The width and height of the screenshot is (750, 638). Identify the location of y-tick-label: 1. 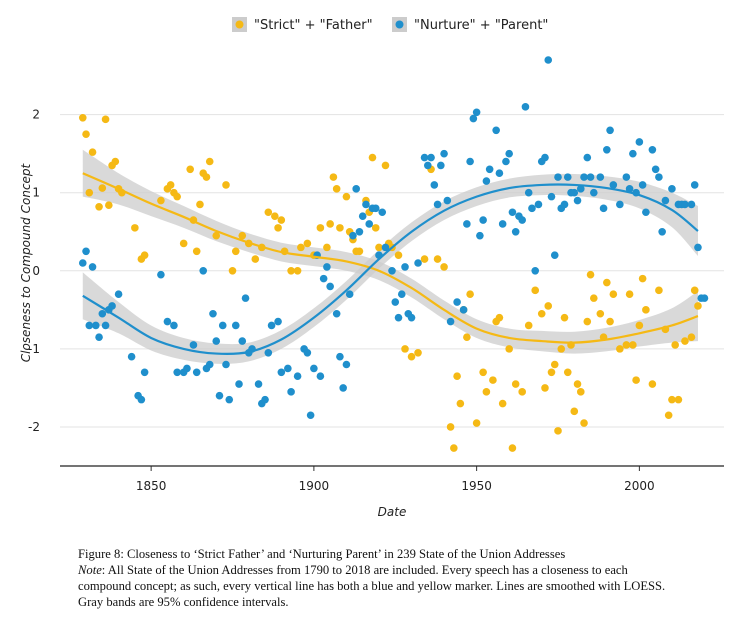
(36, 193).